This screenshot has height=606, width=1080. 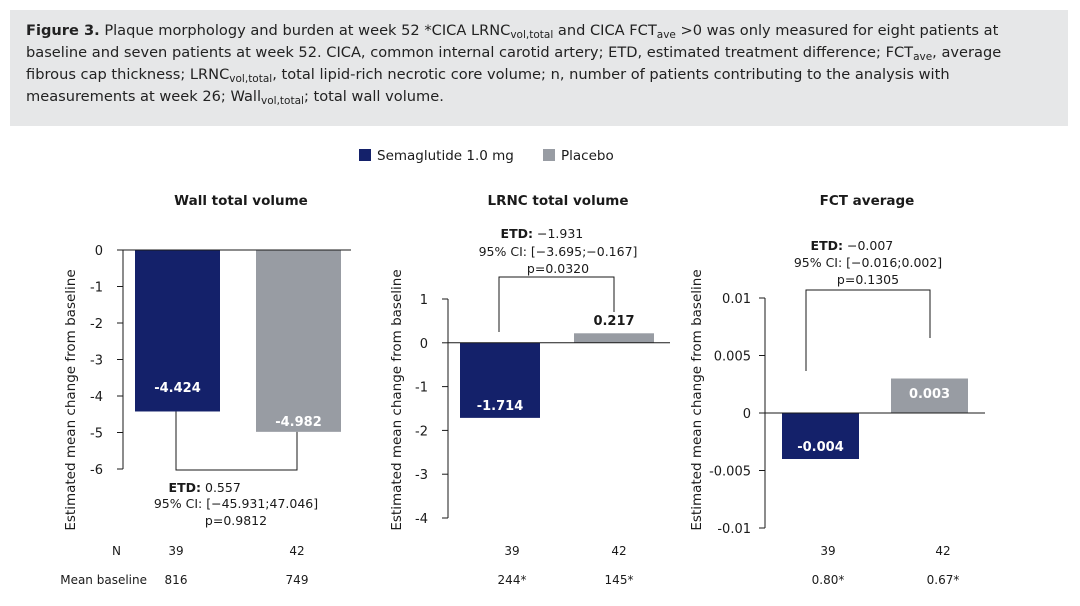 What do you see at coordinates (736, 299) in the screenshot?
I see `y-tick-label: 0.01` at bounding box center [736, 299].